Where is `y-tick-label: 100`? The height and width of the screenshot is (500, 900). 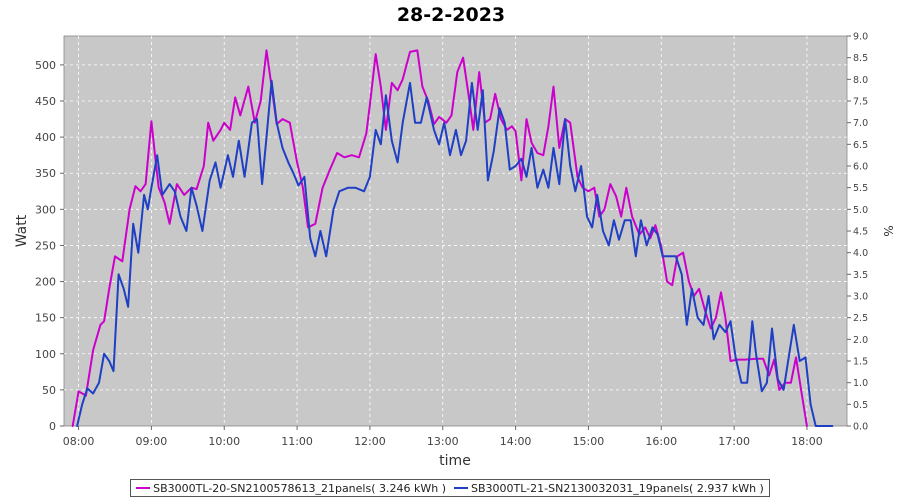 y-tick-label: 100 is located at coordinates (45, 354).